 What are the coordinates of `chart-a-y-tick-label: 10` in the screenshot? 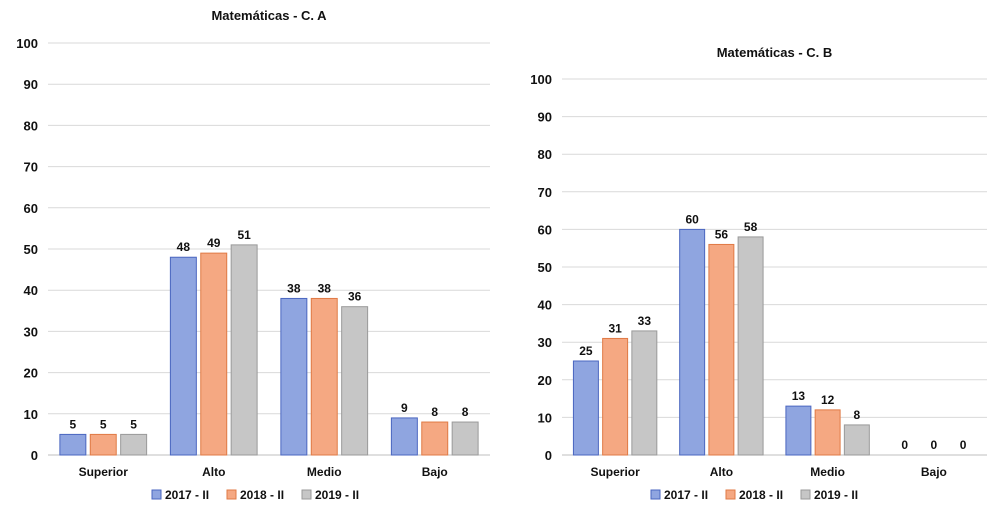 It's located at (31, 414).